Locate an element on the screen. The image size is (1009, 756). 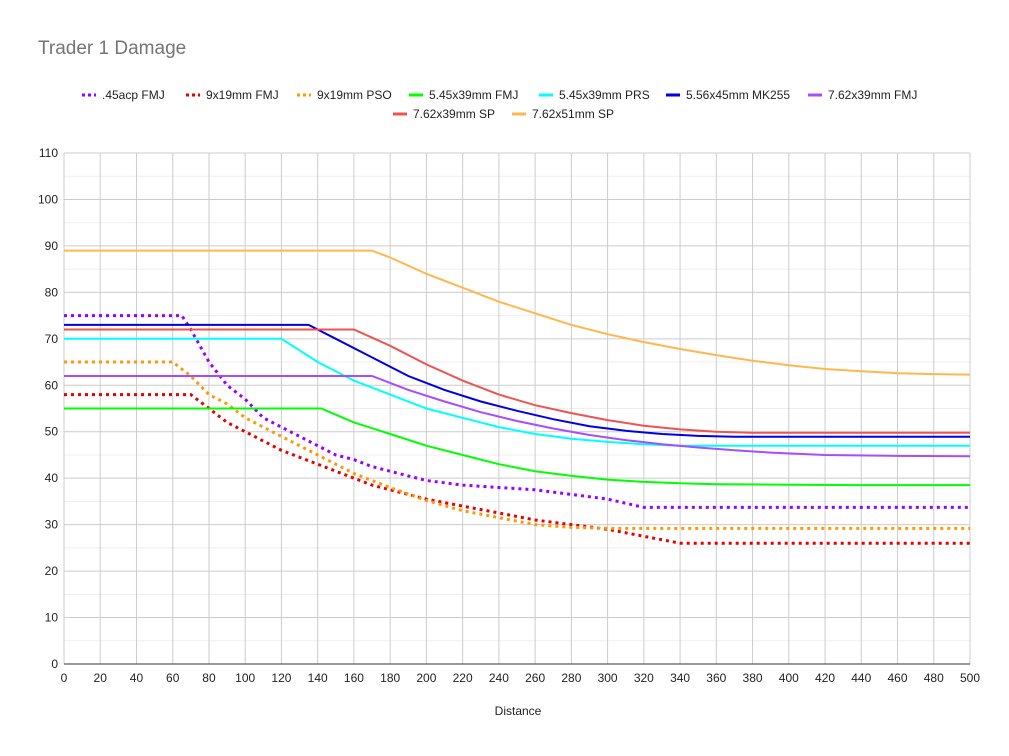
x-tick-label: 480 is located at coordinates (934, 678).